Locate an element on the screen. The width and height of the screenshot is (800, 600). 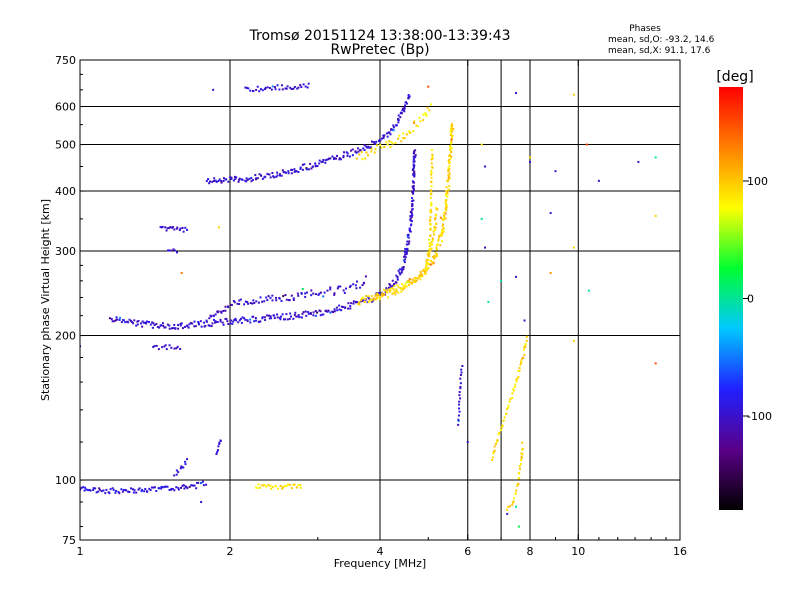
chart-title: Tromsø 20151124 13:38:00-13:39:43 is located at coordinates (380, 36).